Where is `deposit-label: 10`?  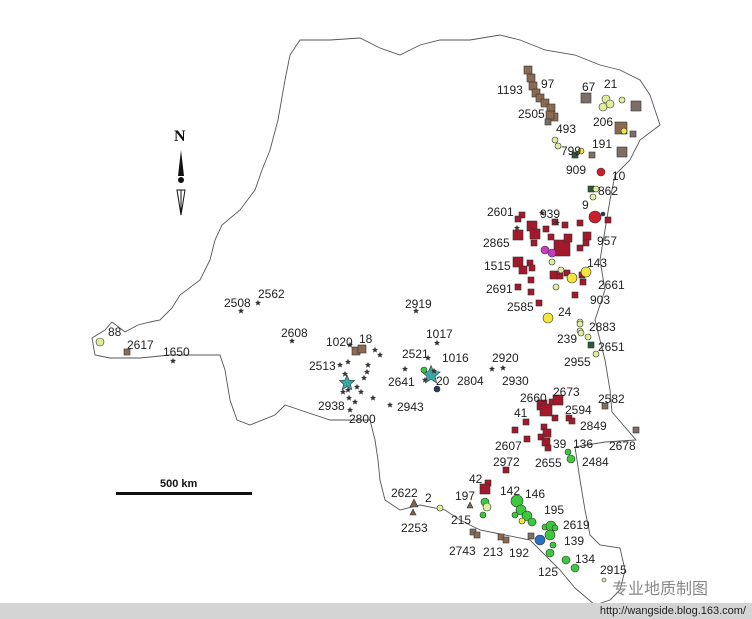 deposit-label: 10 is located at coordinates (619, 176).